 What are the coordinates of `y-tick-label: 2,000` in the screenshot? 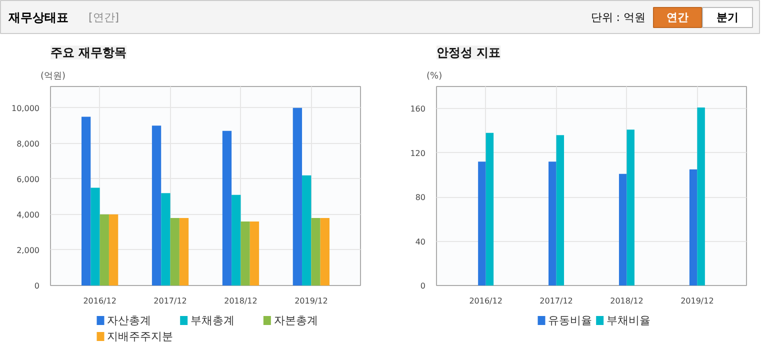 It's located at (28, 250).